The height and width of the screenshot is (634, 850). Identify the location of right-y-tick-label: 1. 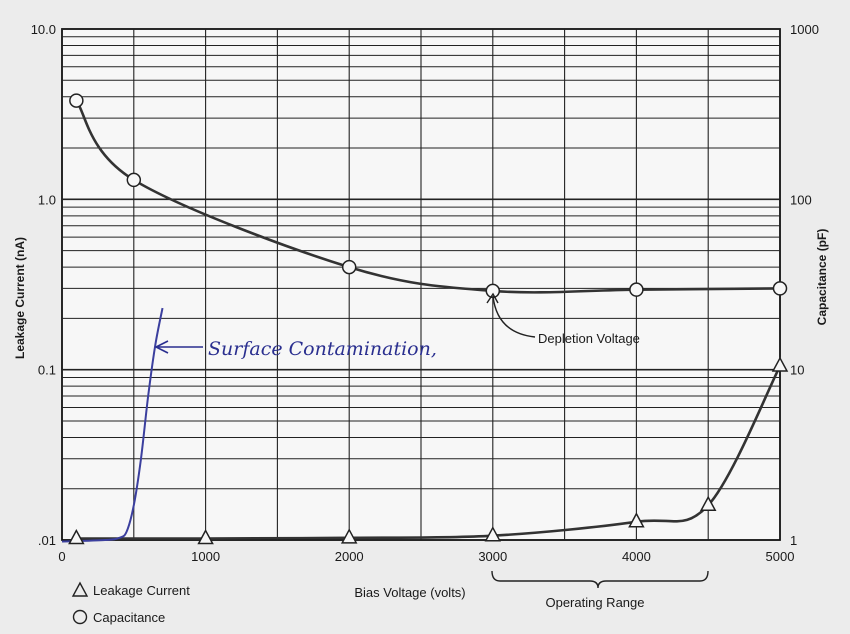
(793, 540).